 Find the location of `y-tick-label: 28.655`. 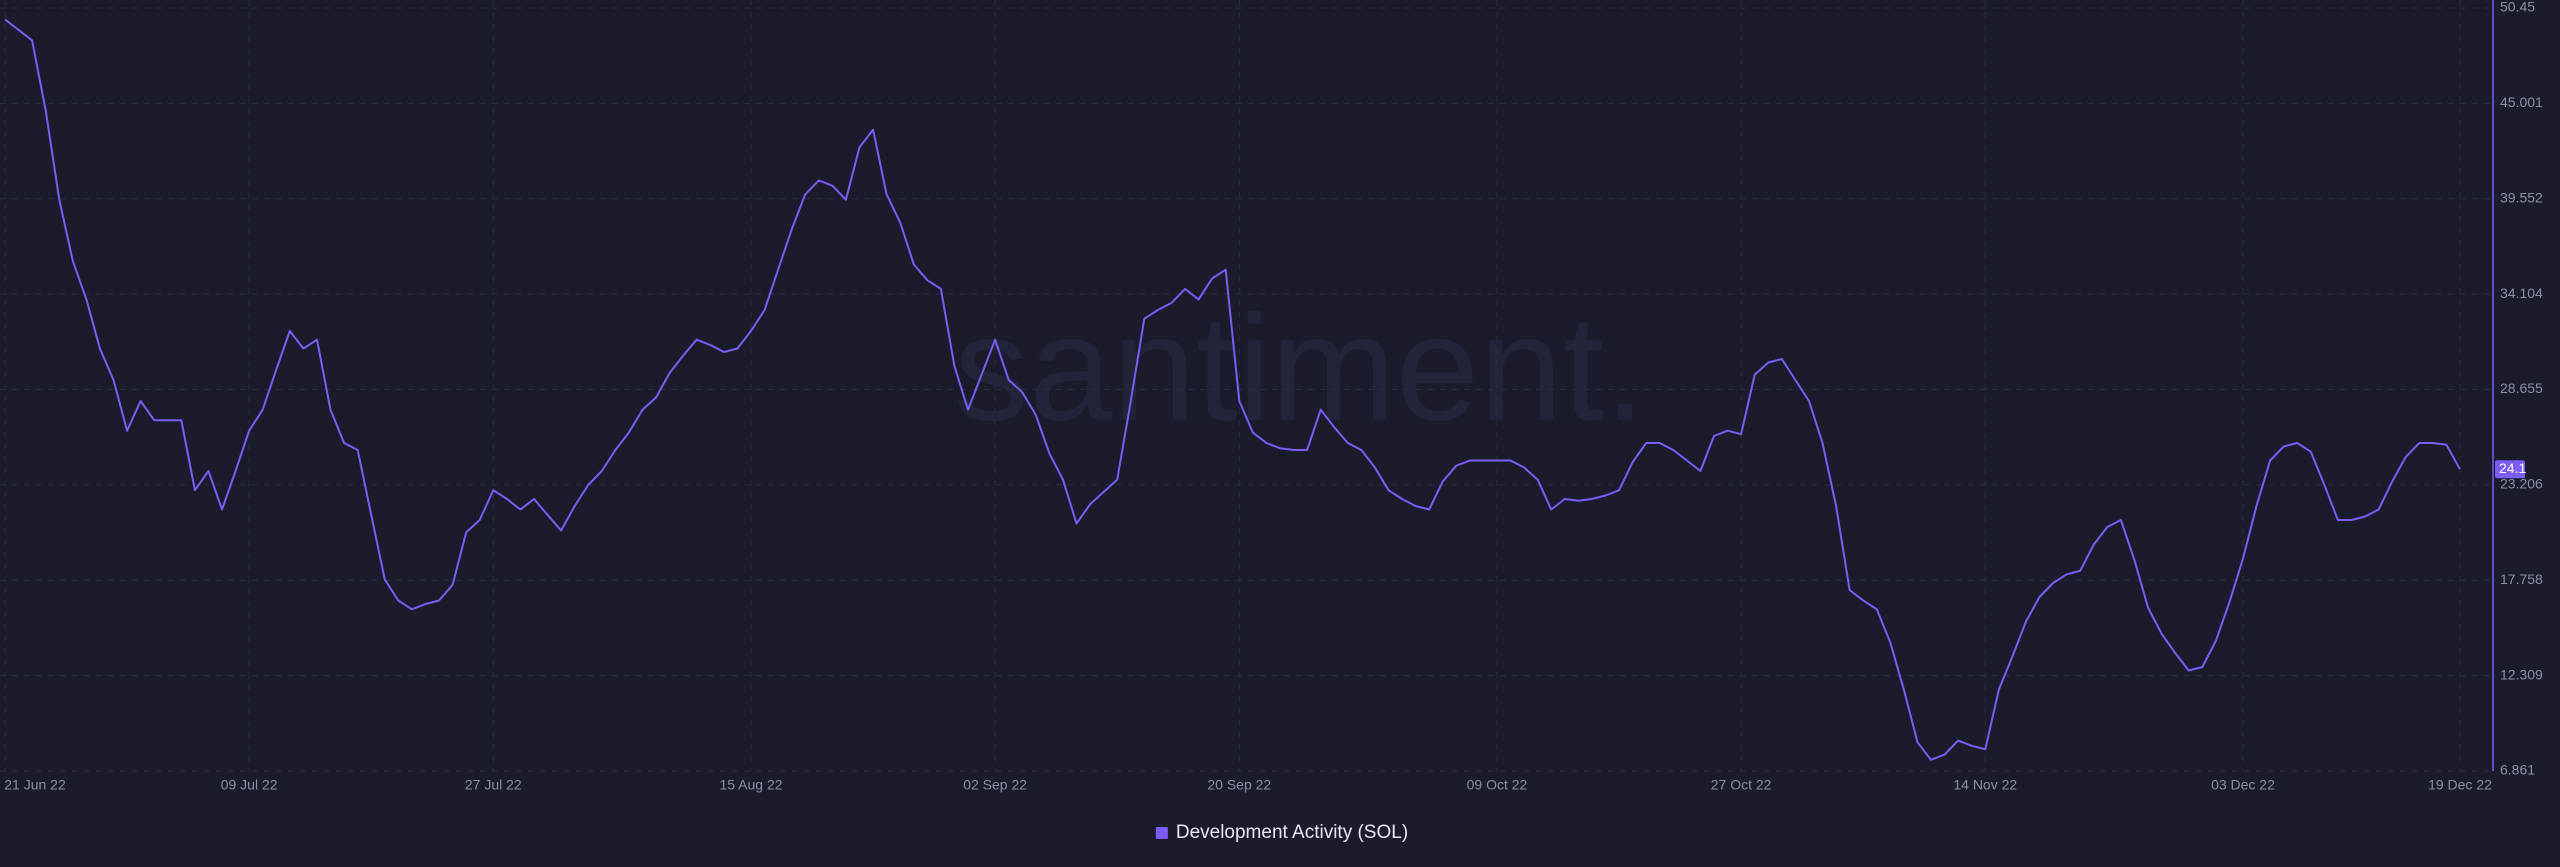

y-tick-label: 28.655 is located at coordinates (2521, 388).